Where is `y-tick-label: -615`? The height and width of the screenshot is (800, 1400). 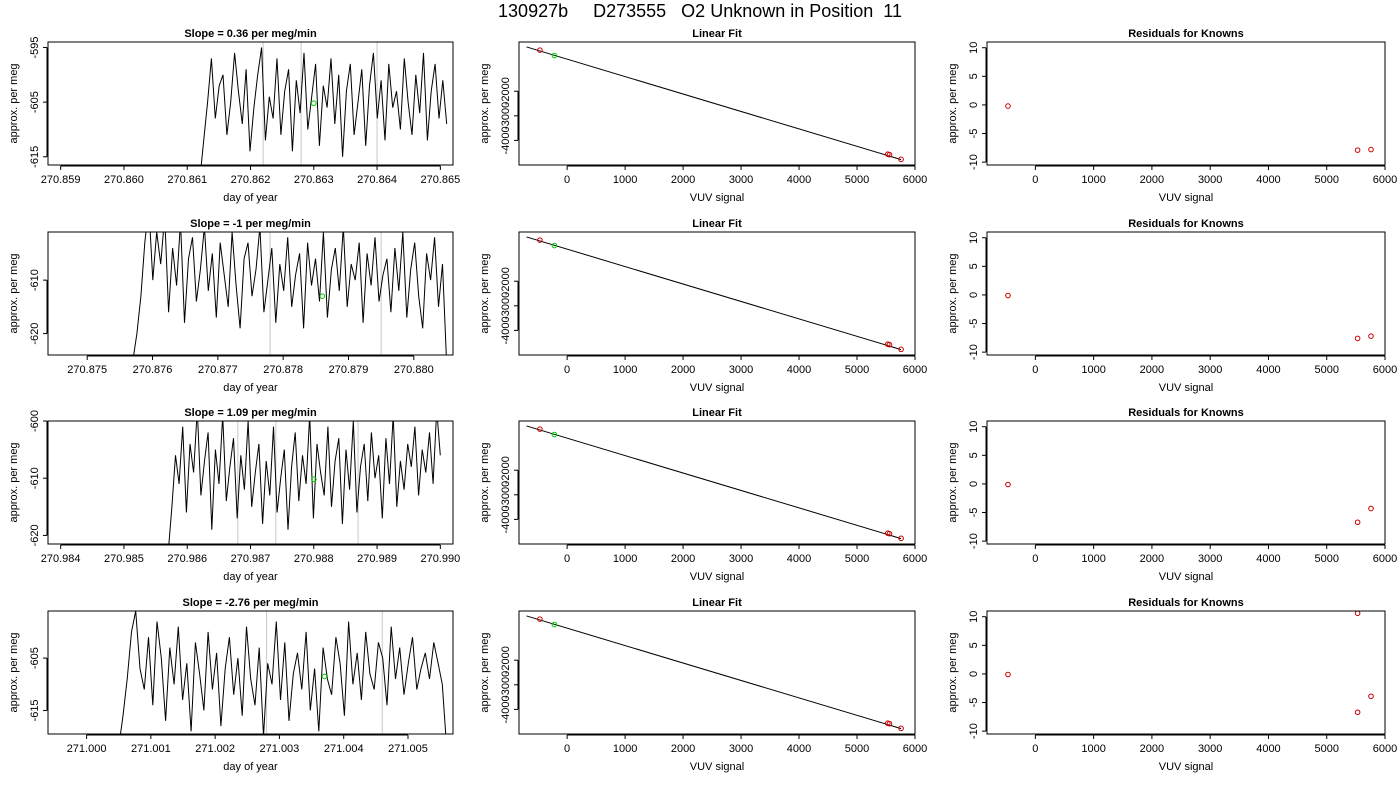 y-tick-label: -615 is located at coordinates (35, 157).